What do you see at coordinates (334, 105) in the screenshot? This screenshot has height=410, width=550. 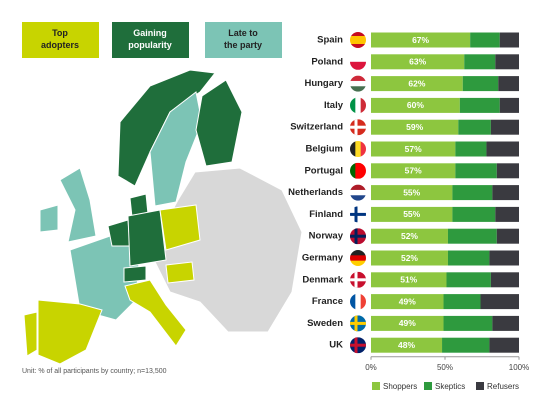 I see `category-label: Italy` at bounding box center [334, 105].